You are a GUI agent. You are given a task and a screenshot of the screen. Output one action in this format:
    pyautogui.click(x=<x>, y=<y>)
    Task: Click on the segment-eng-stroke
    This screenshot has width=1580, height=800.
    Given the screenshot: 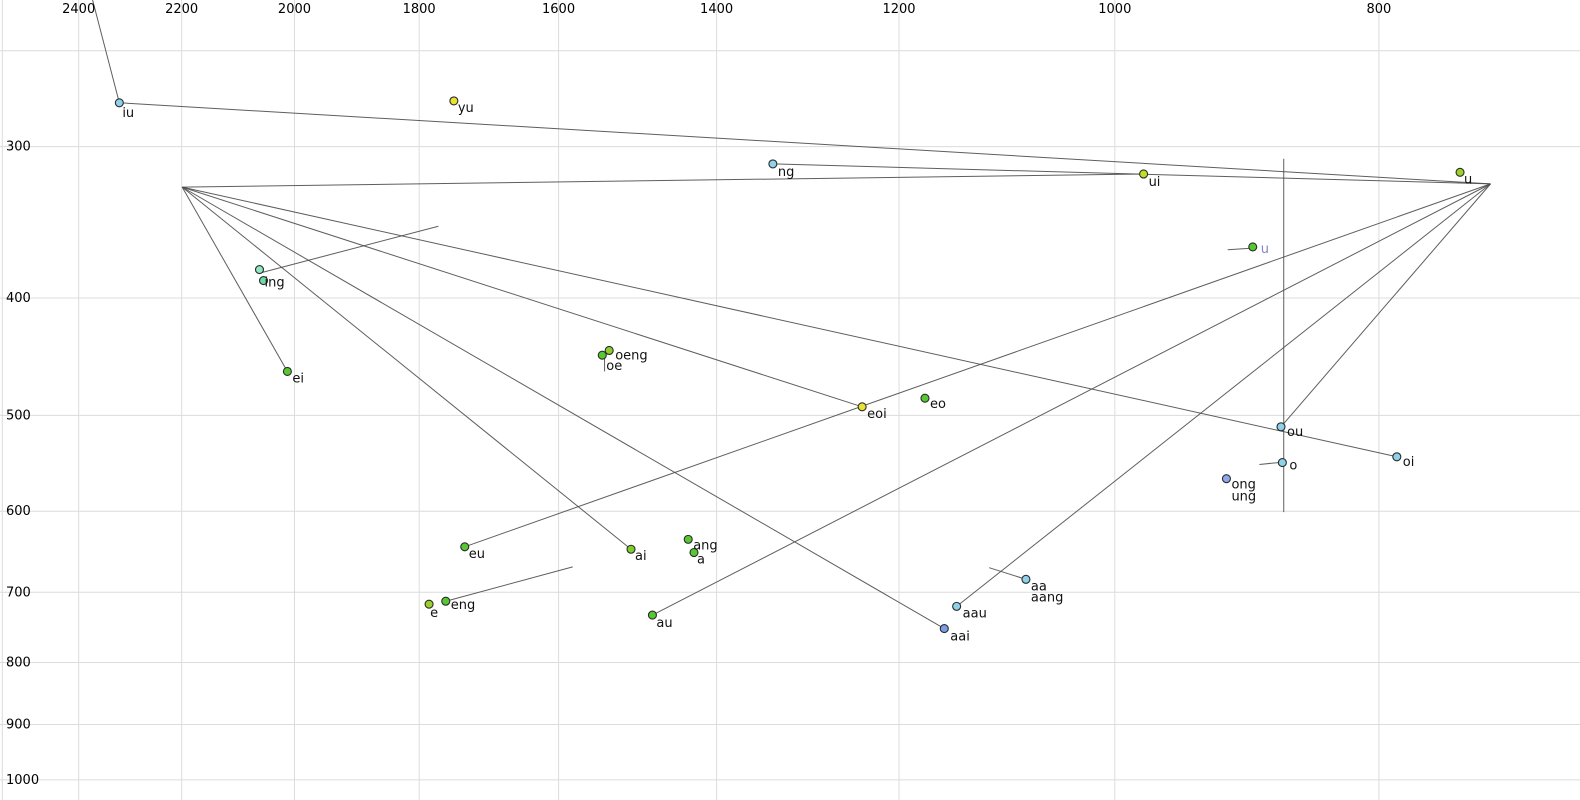 What is the action you would take?
    pyautogui.click(x=509, y=584)
    